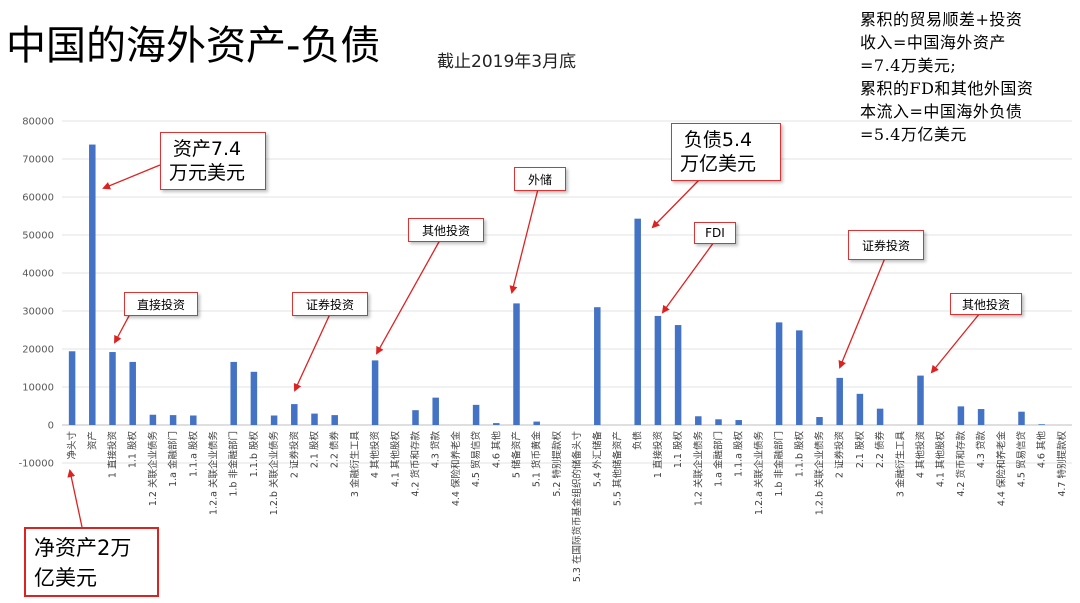 The height and width of the screenshot is (603, 1080). Describe the element at coordinates (537, 459) in the screenshot. I see `x-tick-label: 5.1 货币黄金` at that location.